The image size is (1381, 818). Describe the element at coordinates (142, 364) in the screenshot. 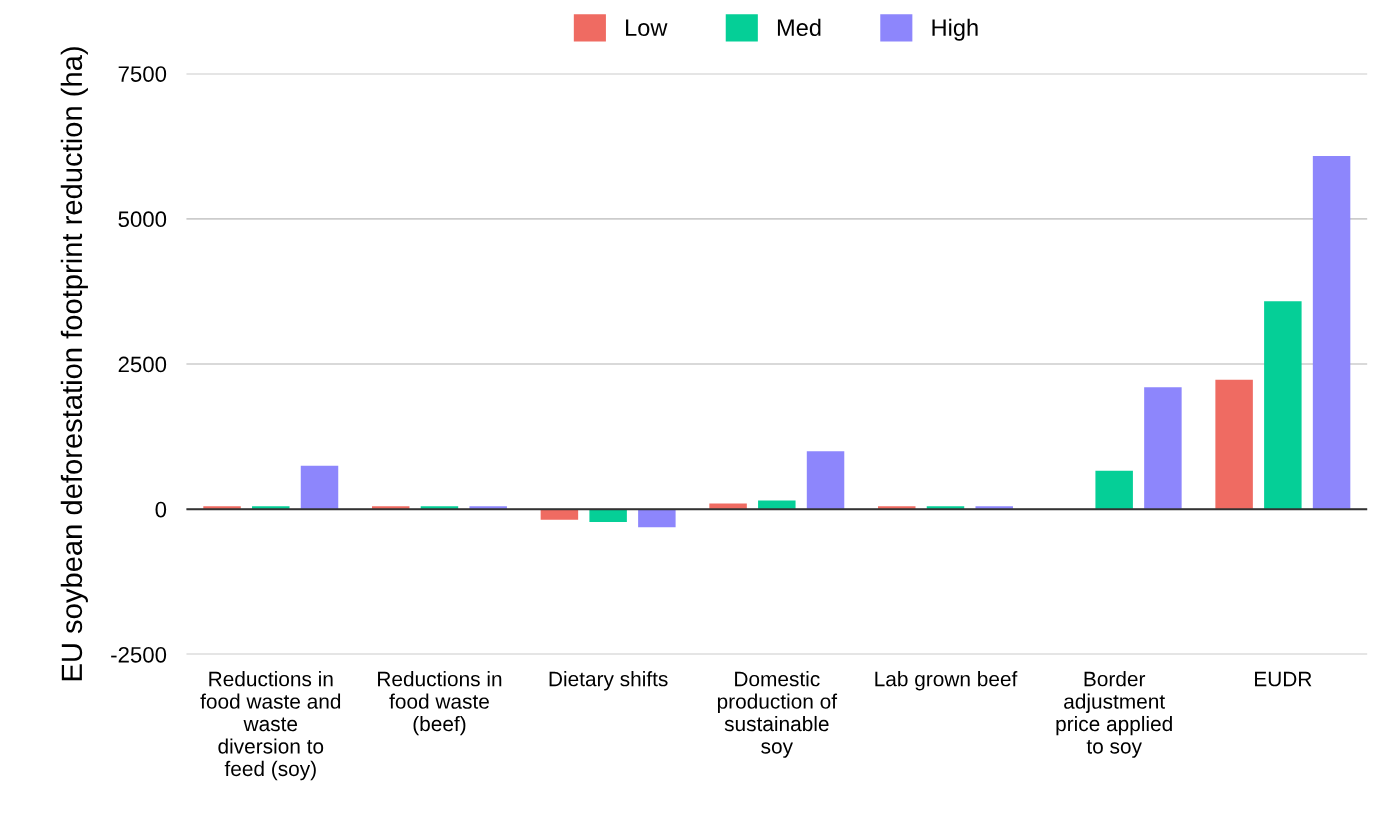

I see `y-tick-label: 2500` at that location.